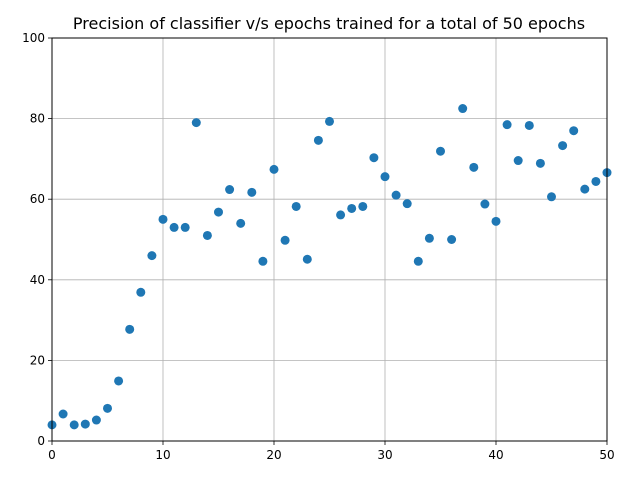  What do you see at coordinates (495, 455) in the screenshot?
I see `x-tick-label: 40` at bounding box center [495, 455].